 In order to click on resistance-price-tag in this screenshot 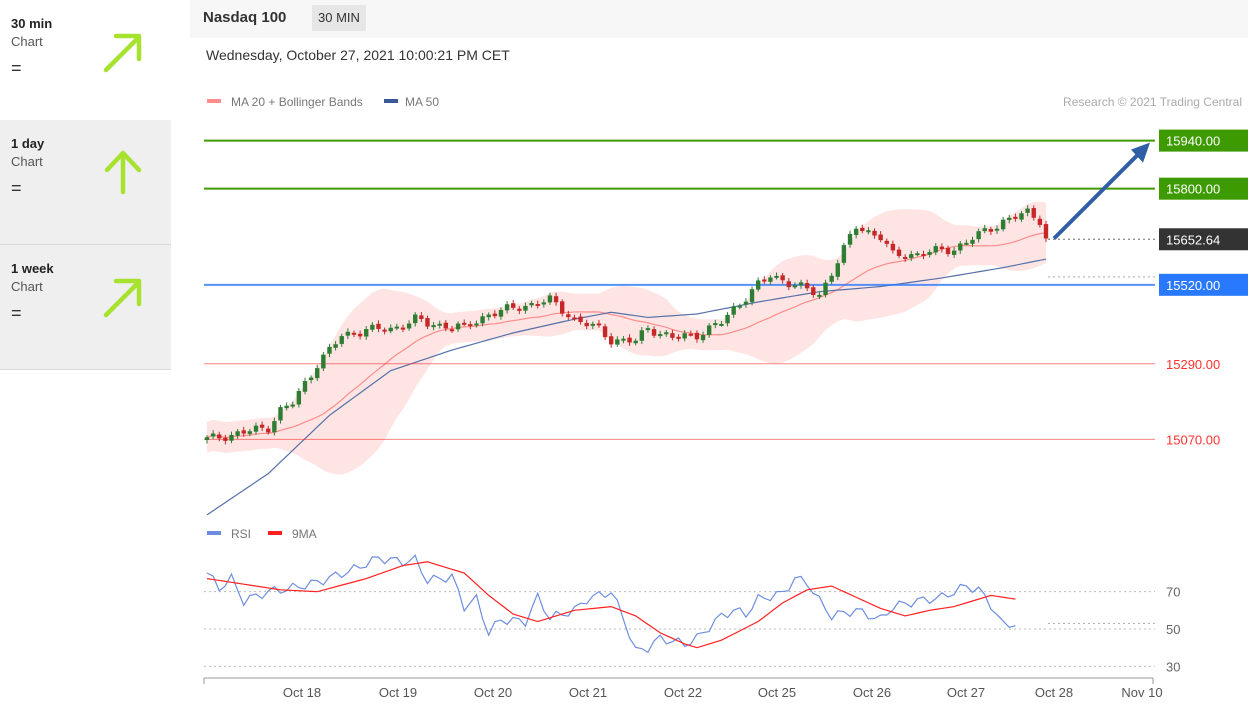, I will do `click(1203, 140)`.